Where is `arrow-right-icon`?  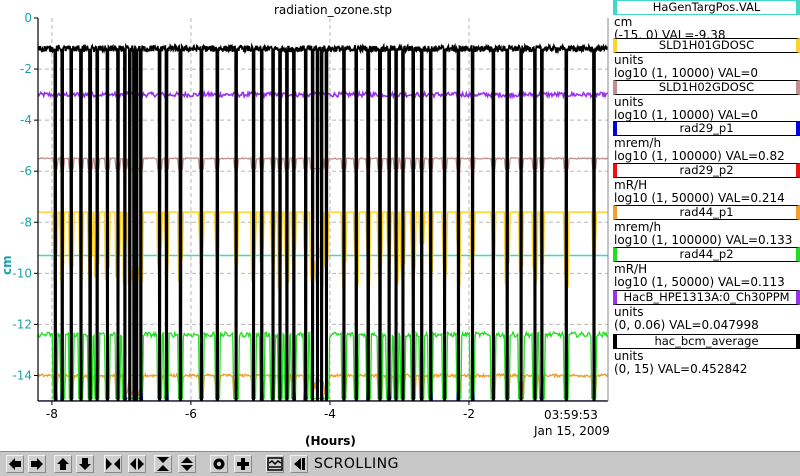
arrow-right-icon is located at coordinates (37, 464).